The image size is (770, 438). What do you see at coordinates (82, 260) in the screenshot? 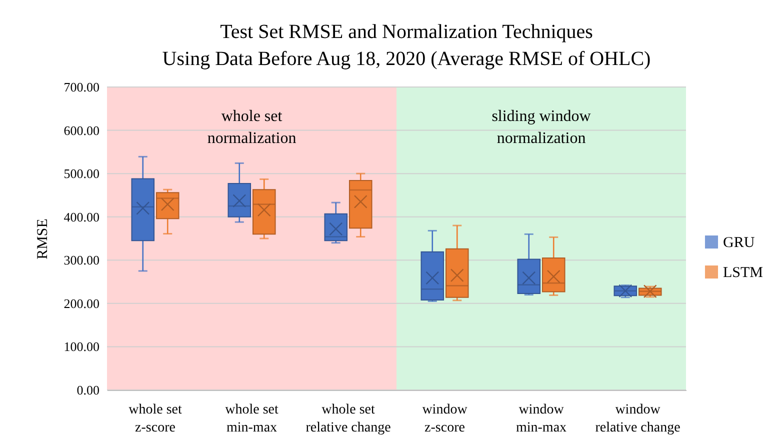
I see `y-tick-label: 300.00` at bounding box center [82, 260].